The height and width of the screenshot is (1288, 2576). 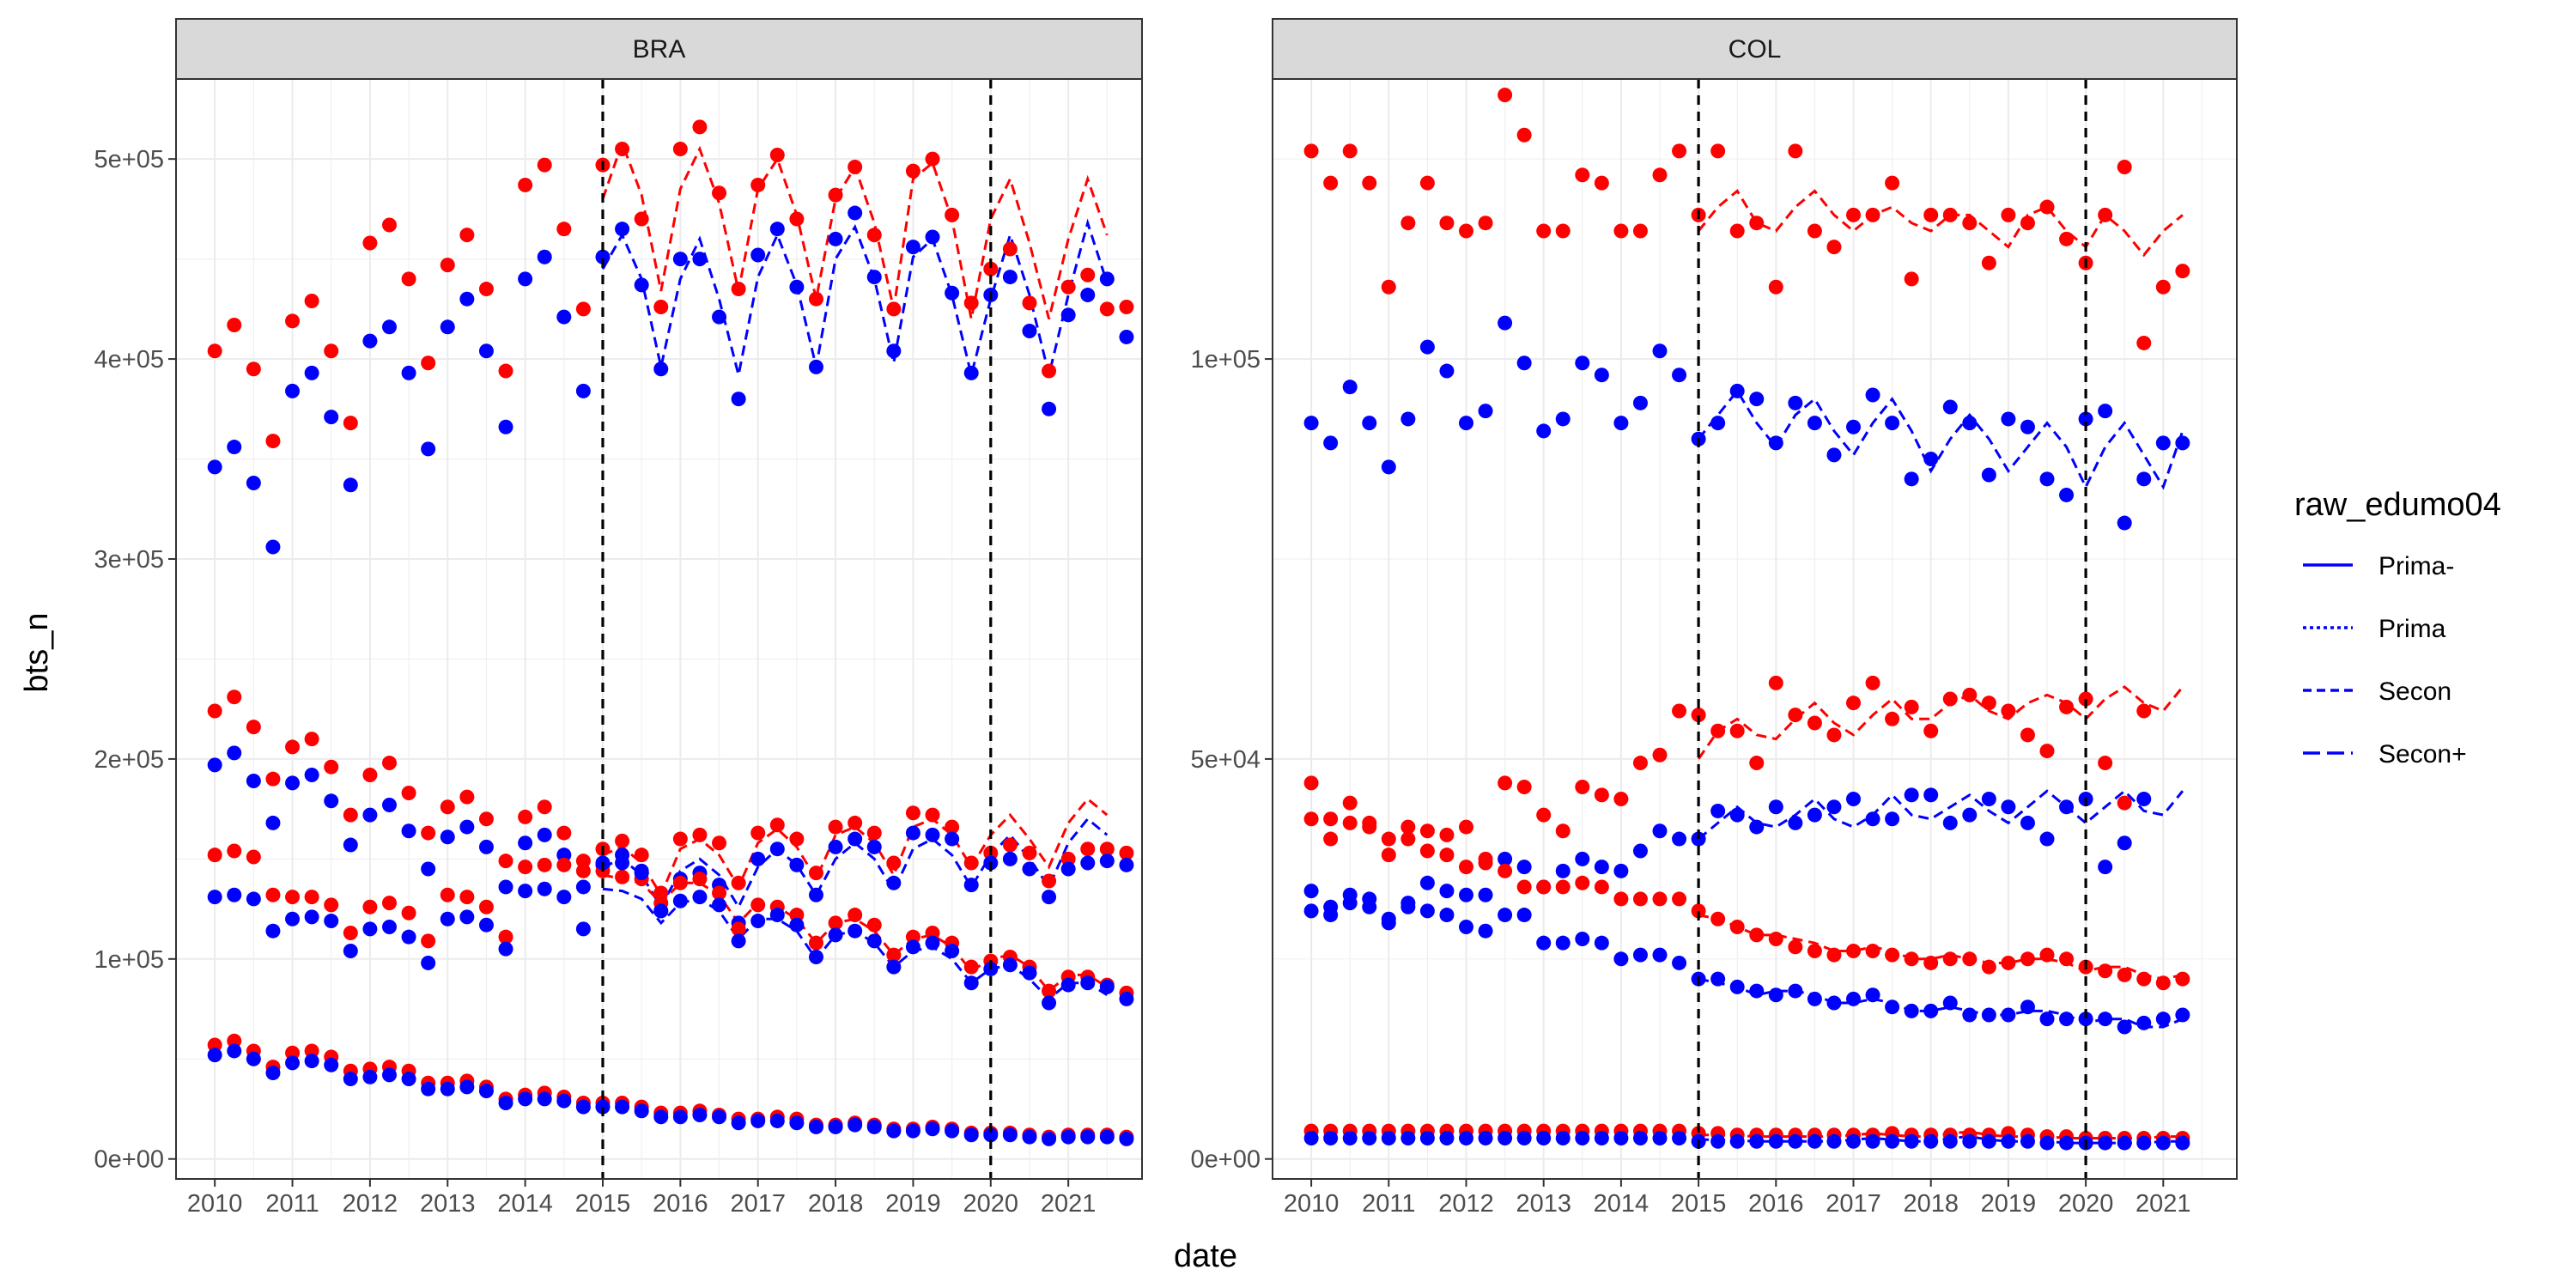 What do you see at coordinates (1931, 1204) in the screenshot?
I see `x-tick-label: 2018` at bounding box center [1931, 1204].